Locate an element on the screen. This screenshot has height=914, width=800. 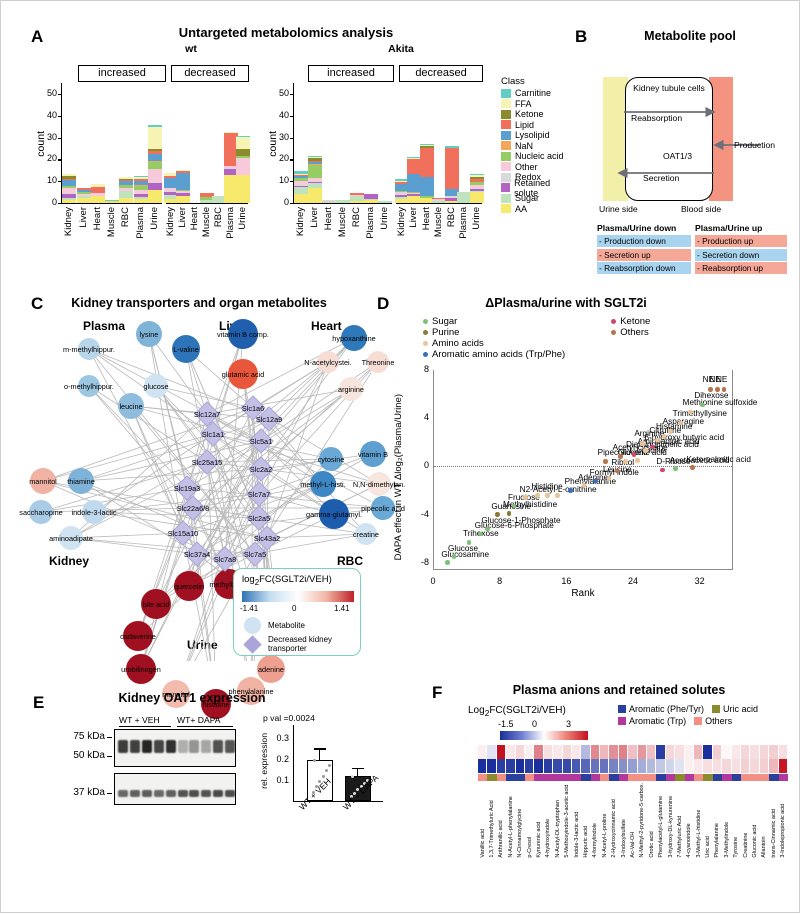
x-axis-label: Plasma is located at coordinates (463, 223).